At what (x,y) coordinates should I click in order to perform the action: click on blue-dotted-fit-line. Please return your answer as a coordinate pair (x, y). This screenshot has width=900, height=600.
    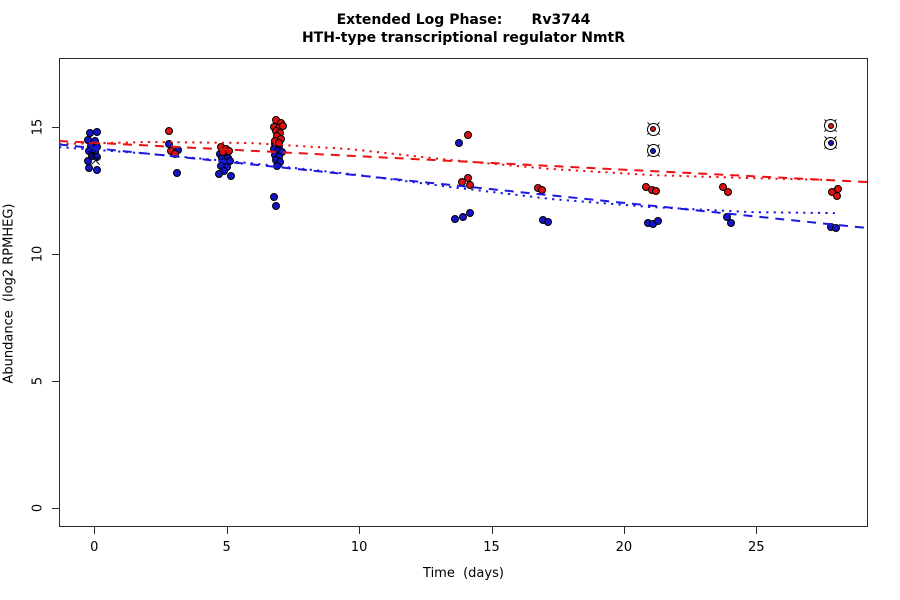
    Looking at the image, I should click on (447, 180).